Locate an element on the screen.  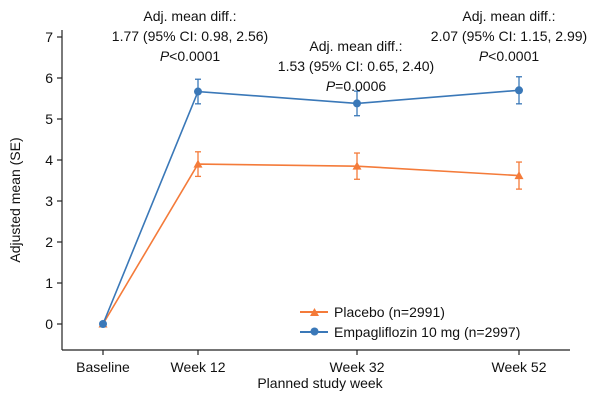
circle-marker-icon is located at coordinates (314, 332).